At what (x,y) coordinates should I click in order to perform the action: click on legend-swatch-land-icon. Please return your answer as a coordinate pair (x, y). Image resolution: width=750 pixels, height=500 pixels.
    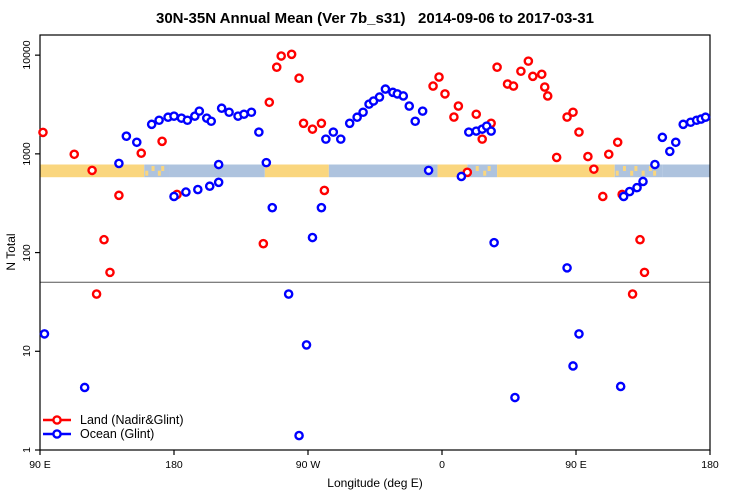
    Looking at the image, I should click on (57, 420).